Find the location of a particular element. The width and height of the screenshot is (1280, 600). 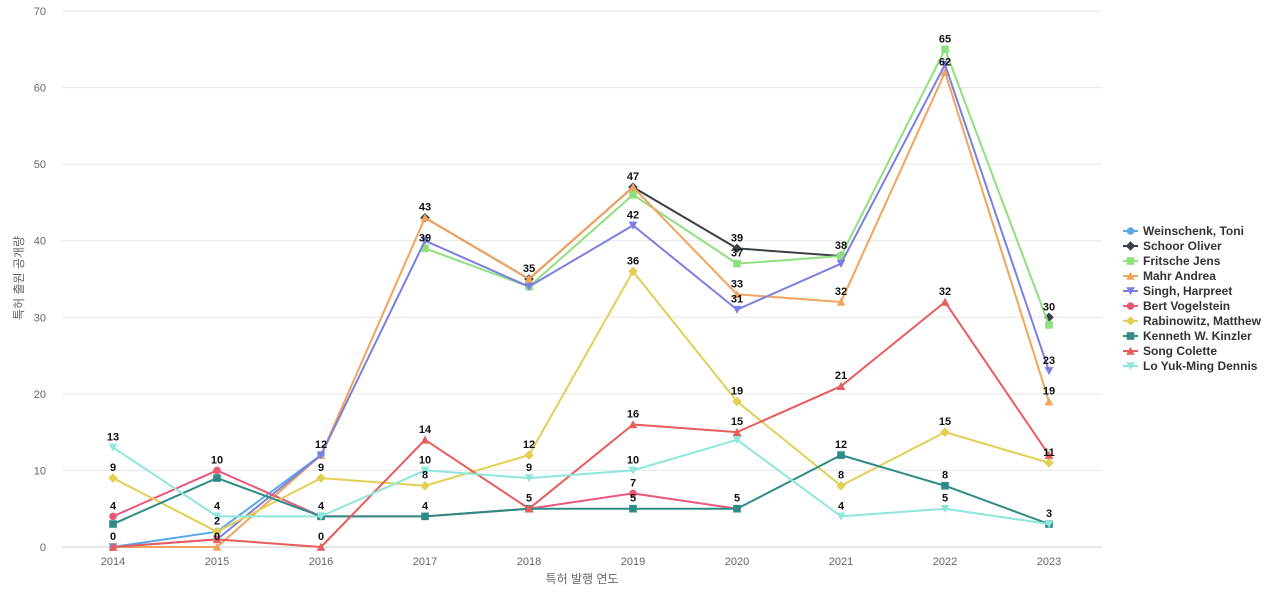

legend-item: Rabinowitz, Matthew is located at coordinates (1192, 321).